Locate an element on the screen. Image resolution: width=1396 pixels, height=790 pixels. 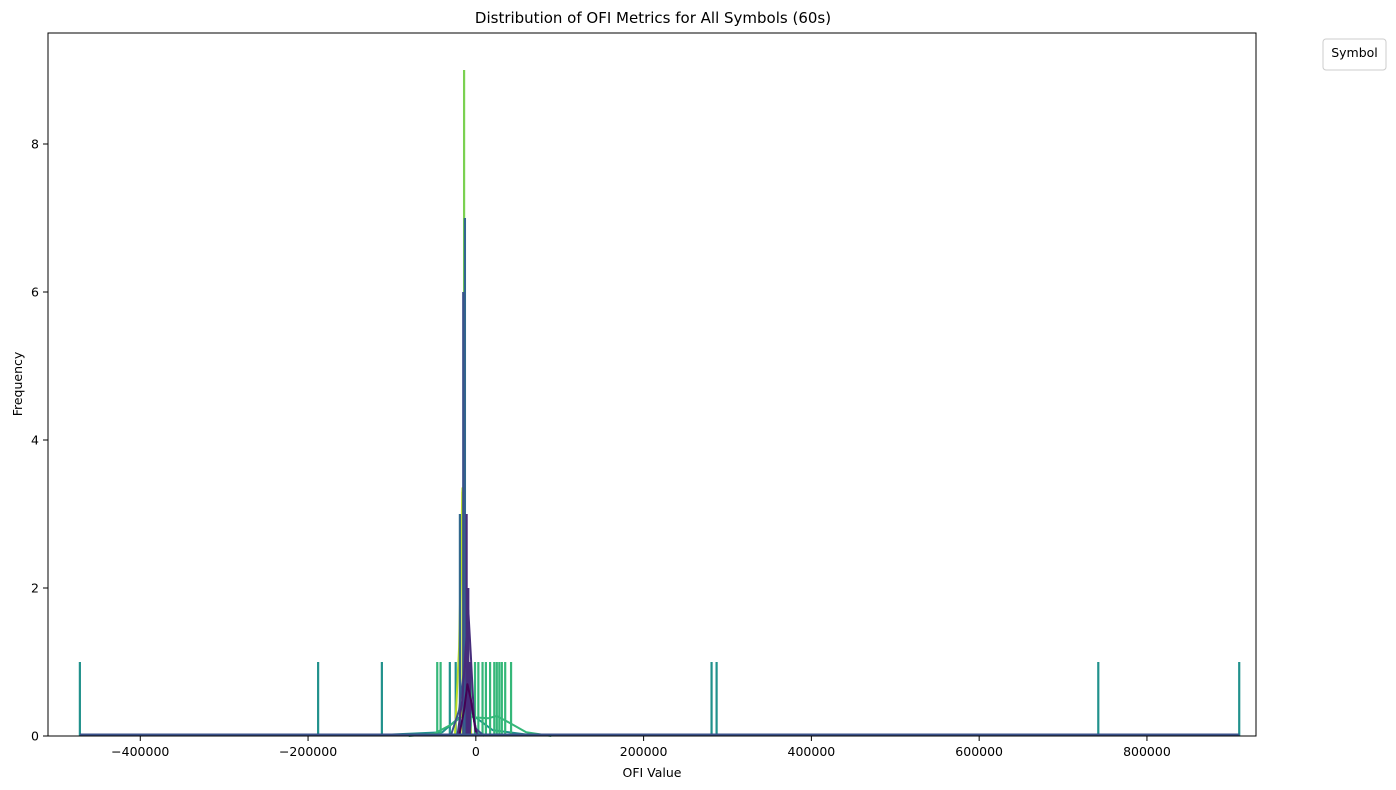
x-axis-label: OFI Value is located at coordinates (651, 772).